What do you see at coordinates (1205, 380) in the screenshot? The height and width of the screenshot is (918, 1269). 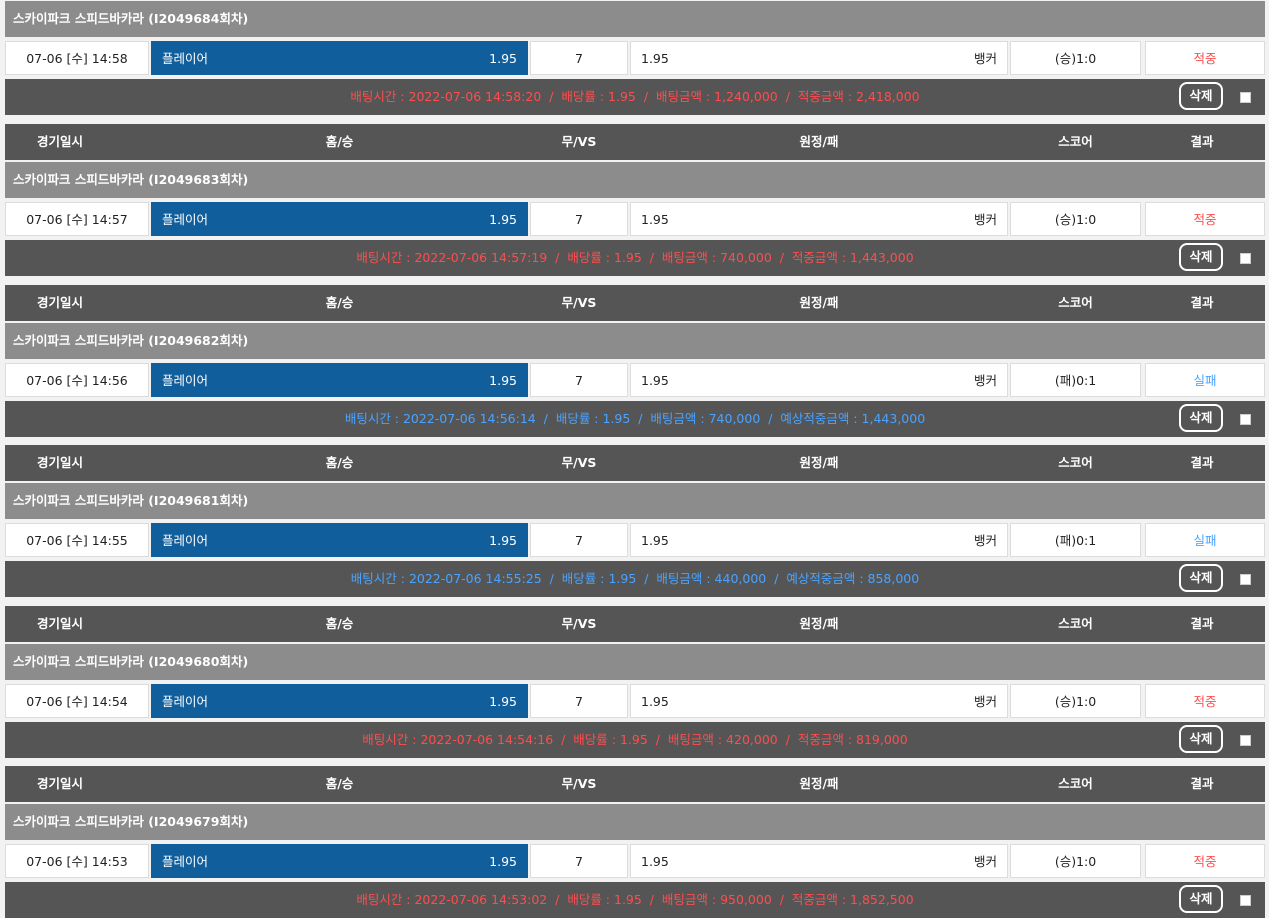 I see `bet-result: 실패` at bounding box center [1205, 380].